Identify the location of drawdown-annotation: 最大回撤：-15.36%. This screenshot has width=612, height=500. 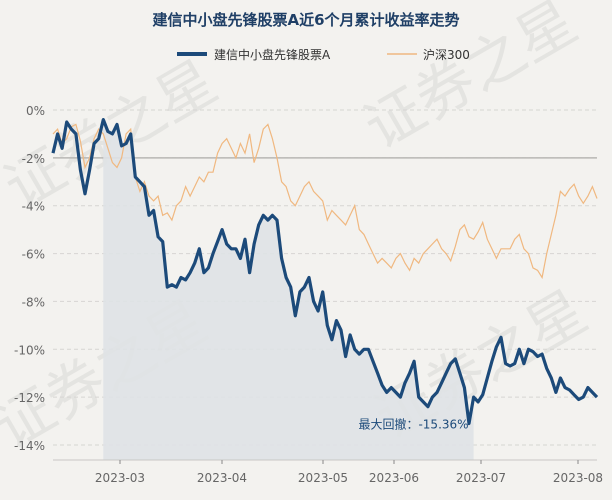
(413, 423).